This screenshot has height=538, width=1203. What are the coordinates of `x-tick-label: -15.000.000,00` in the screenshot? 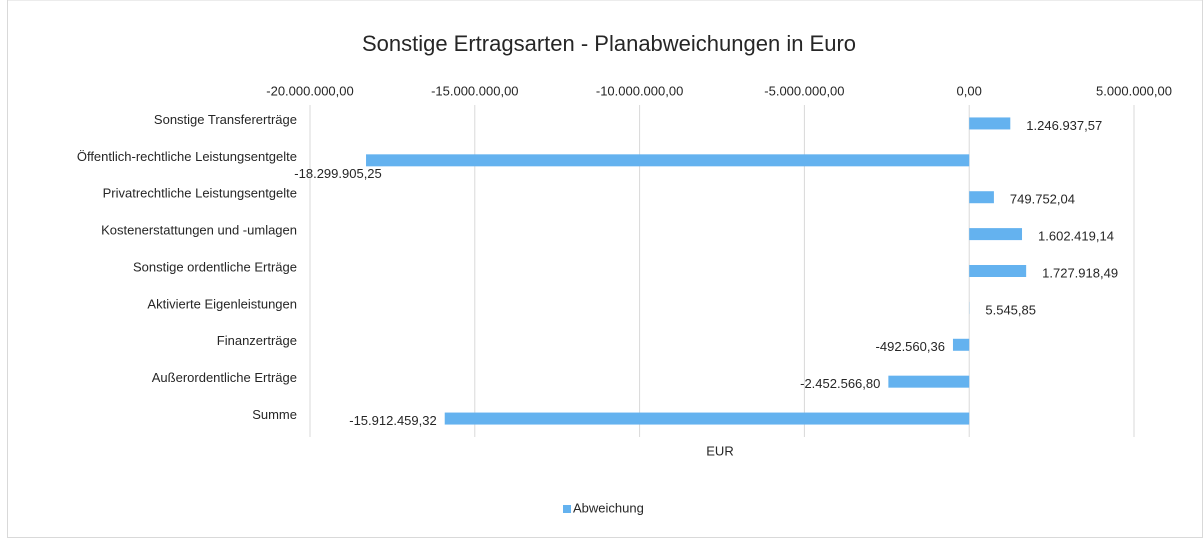 It's located at (474, 90).